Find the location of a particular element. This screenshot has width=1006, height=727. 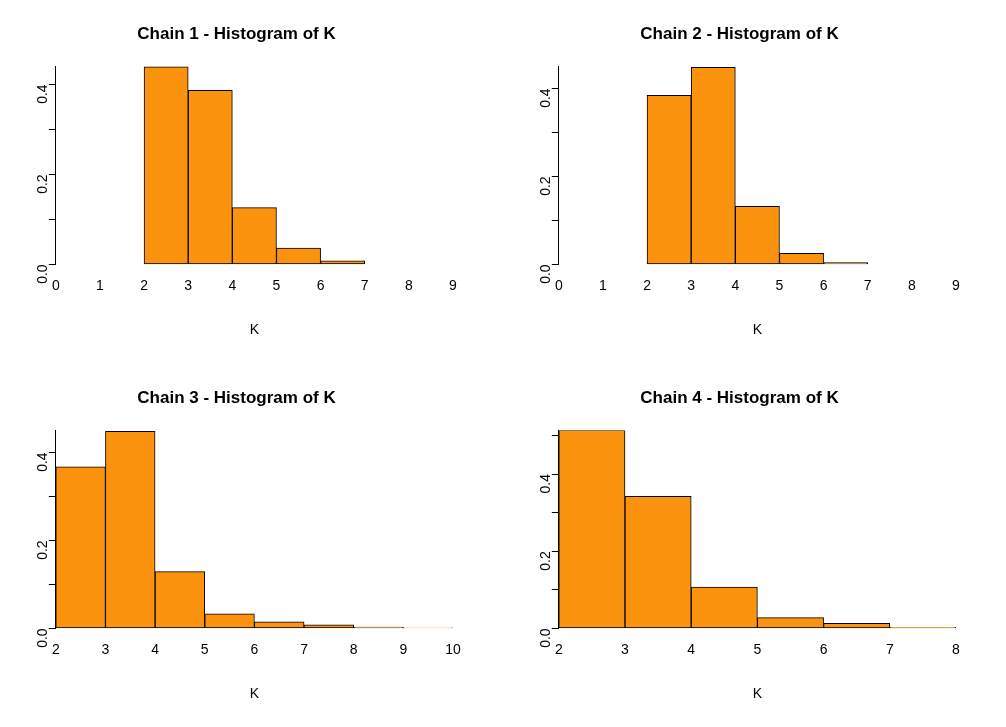

chart-title: Chain 1 - Histogram of K is located at coordinates (237, 33).